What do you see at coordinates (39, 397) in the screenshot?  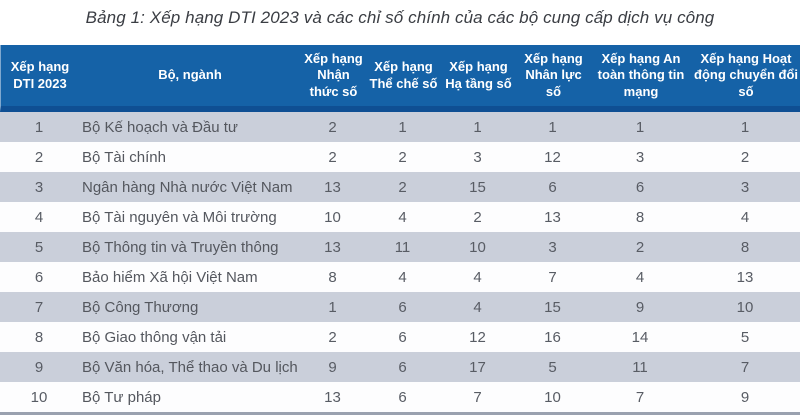 I see `rank-cell: 10` at bounding box center [39, 397].